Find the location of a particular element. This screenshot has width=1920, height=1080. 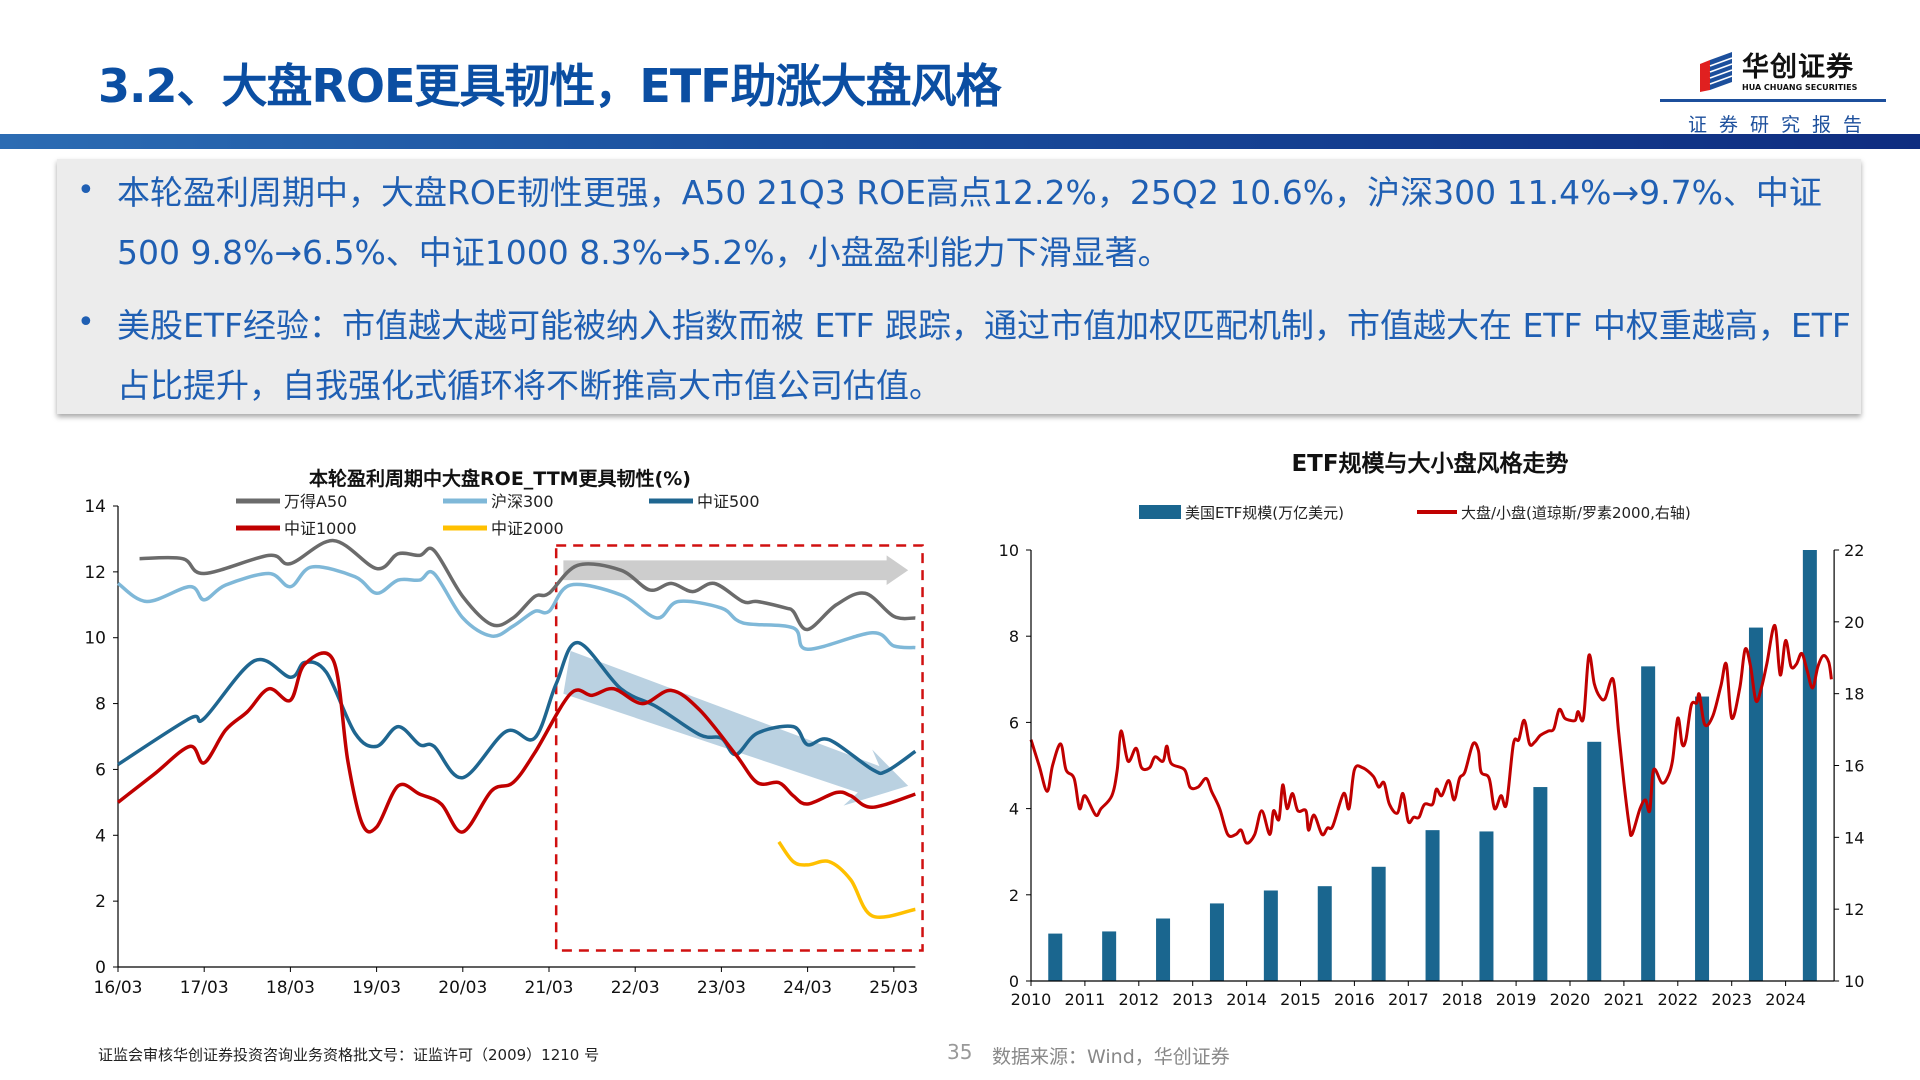

x-tick-label: 2011 is located at coordinates (1085, 999).